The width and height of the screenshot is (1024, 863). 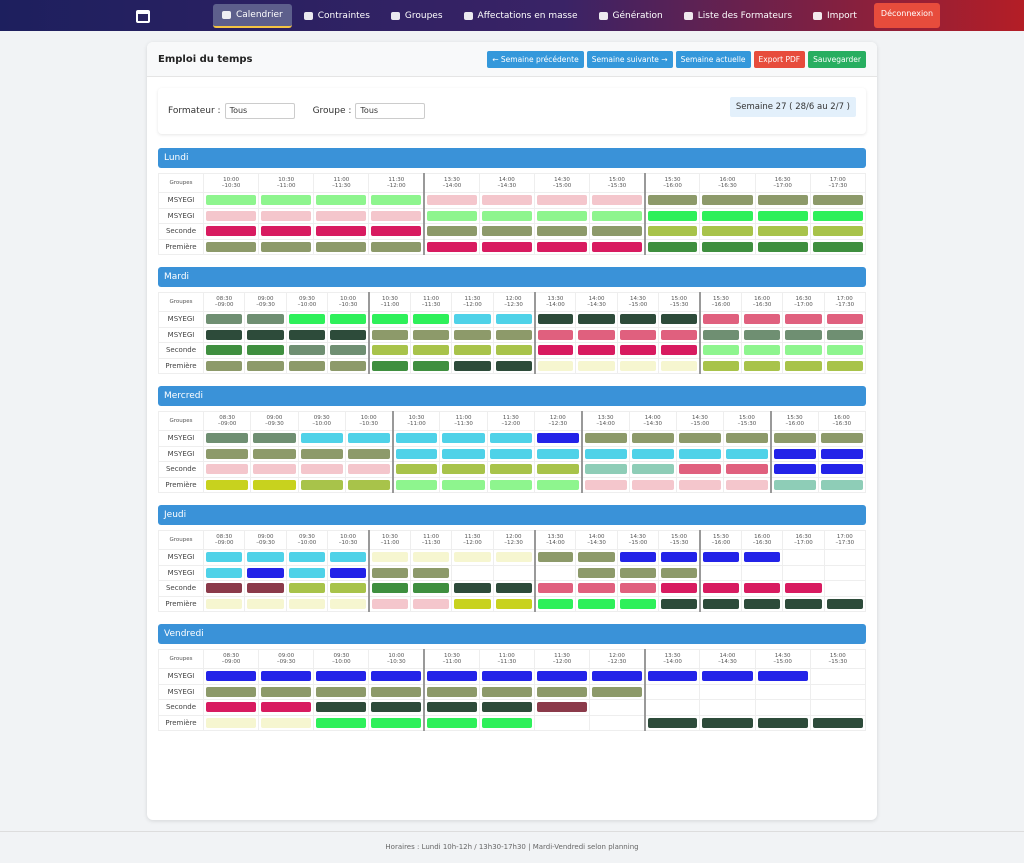 I want to click on brand-icon, so click(x=143, y=16).